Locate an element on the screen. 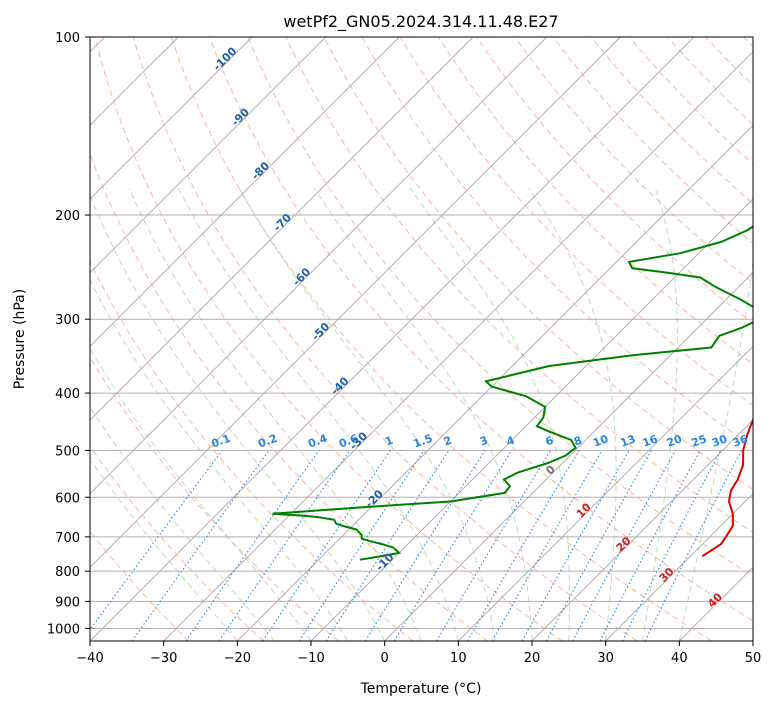 Image resolution: width=775 pixels, height=708 pixels. x-tick-label: 50 is located at coordinates (753, 658).